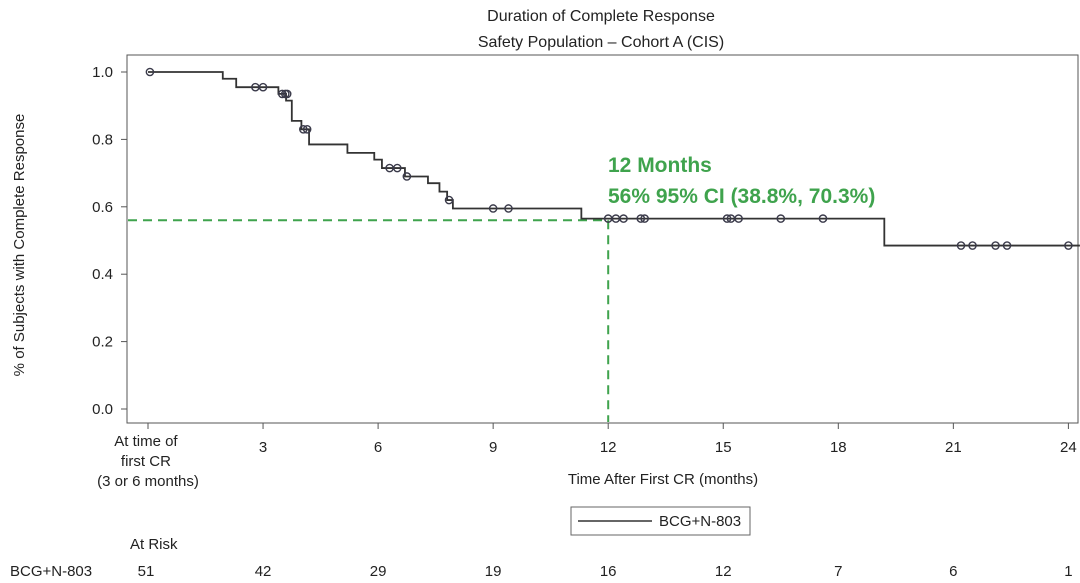 The width and height of the screenshot is (1080, 583). Describe the element at coordinates (263, 571) in the screenshot. I see `risk-count: 42` at that location.